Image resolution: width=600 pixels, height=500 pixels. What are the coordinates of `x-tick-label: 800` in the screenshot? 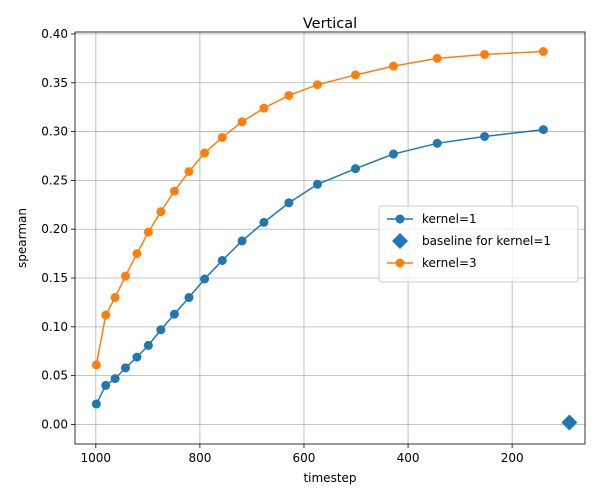 It's located at (199, 458).